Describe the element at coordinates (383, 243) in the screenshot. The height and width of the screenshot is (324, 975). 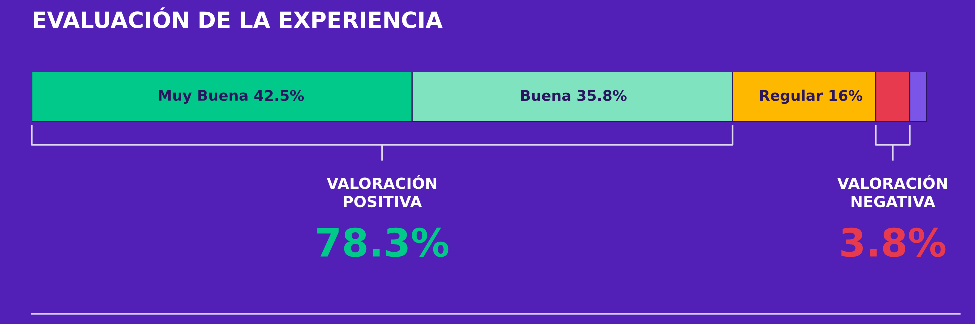
I see `text: 78.3%` at that location.